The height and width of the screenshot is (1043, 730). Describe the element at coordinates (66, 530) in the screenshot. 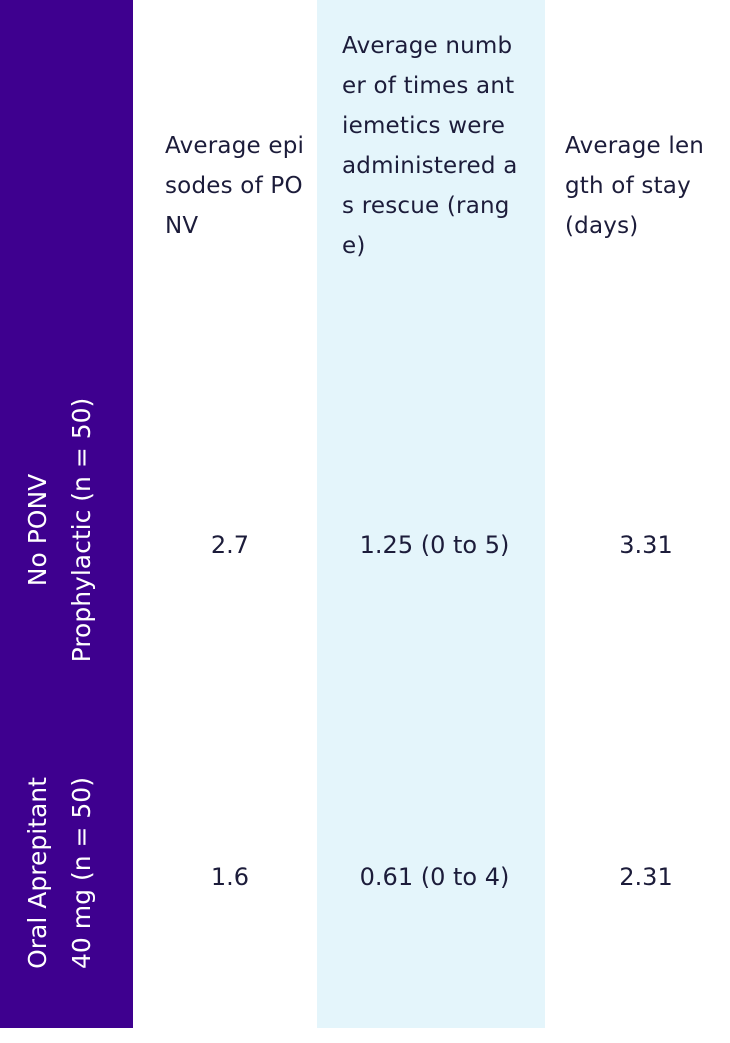

I see `row-label-no-prophylactic: No PONV Prophylactic (n = 50)` at that location.